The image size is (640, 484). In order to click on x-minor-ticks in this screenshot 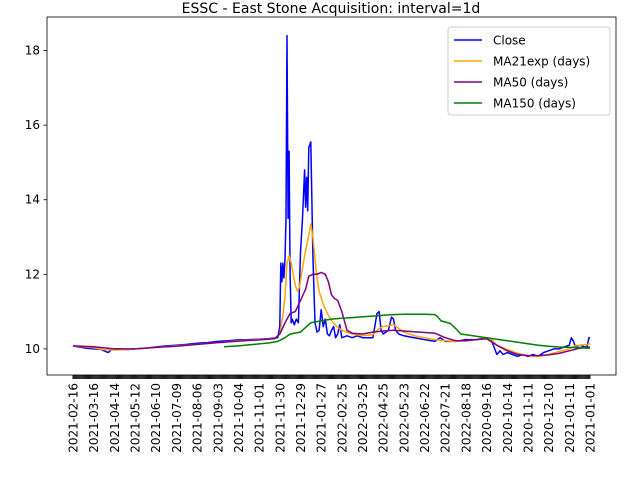, I will do `click(331, 377)`.